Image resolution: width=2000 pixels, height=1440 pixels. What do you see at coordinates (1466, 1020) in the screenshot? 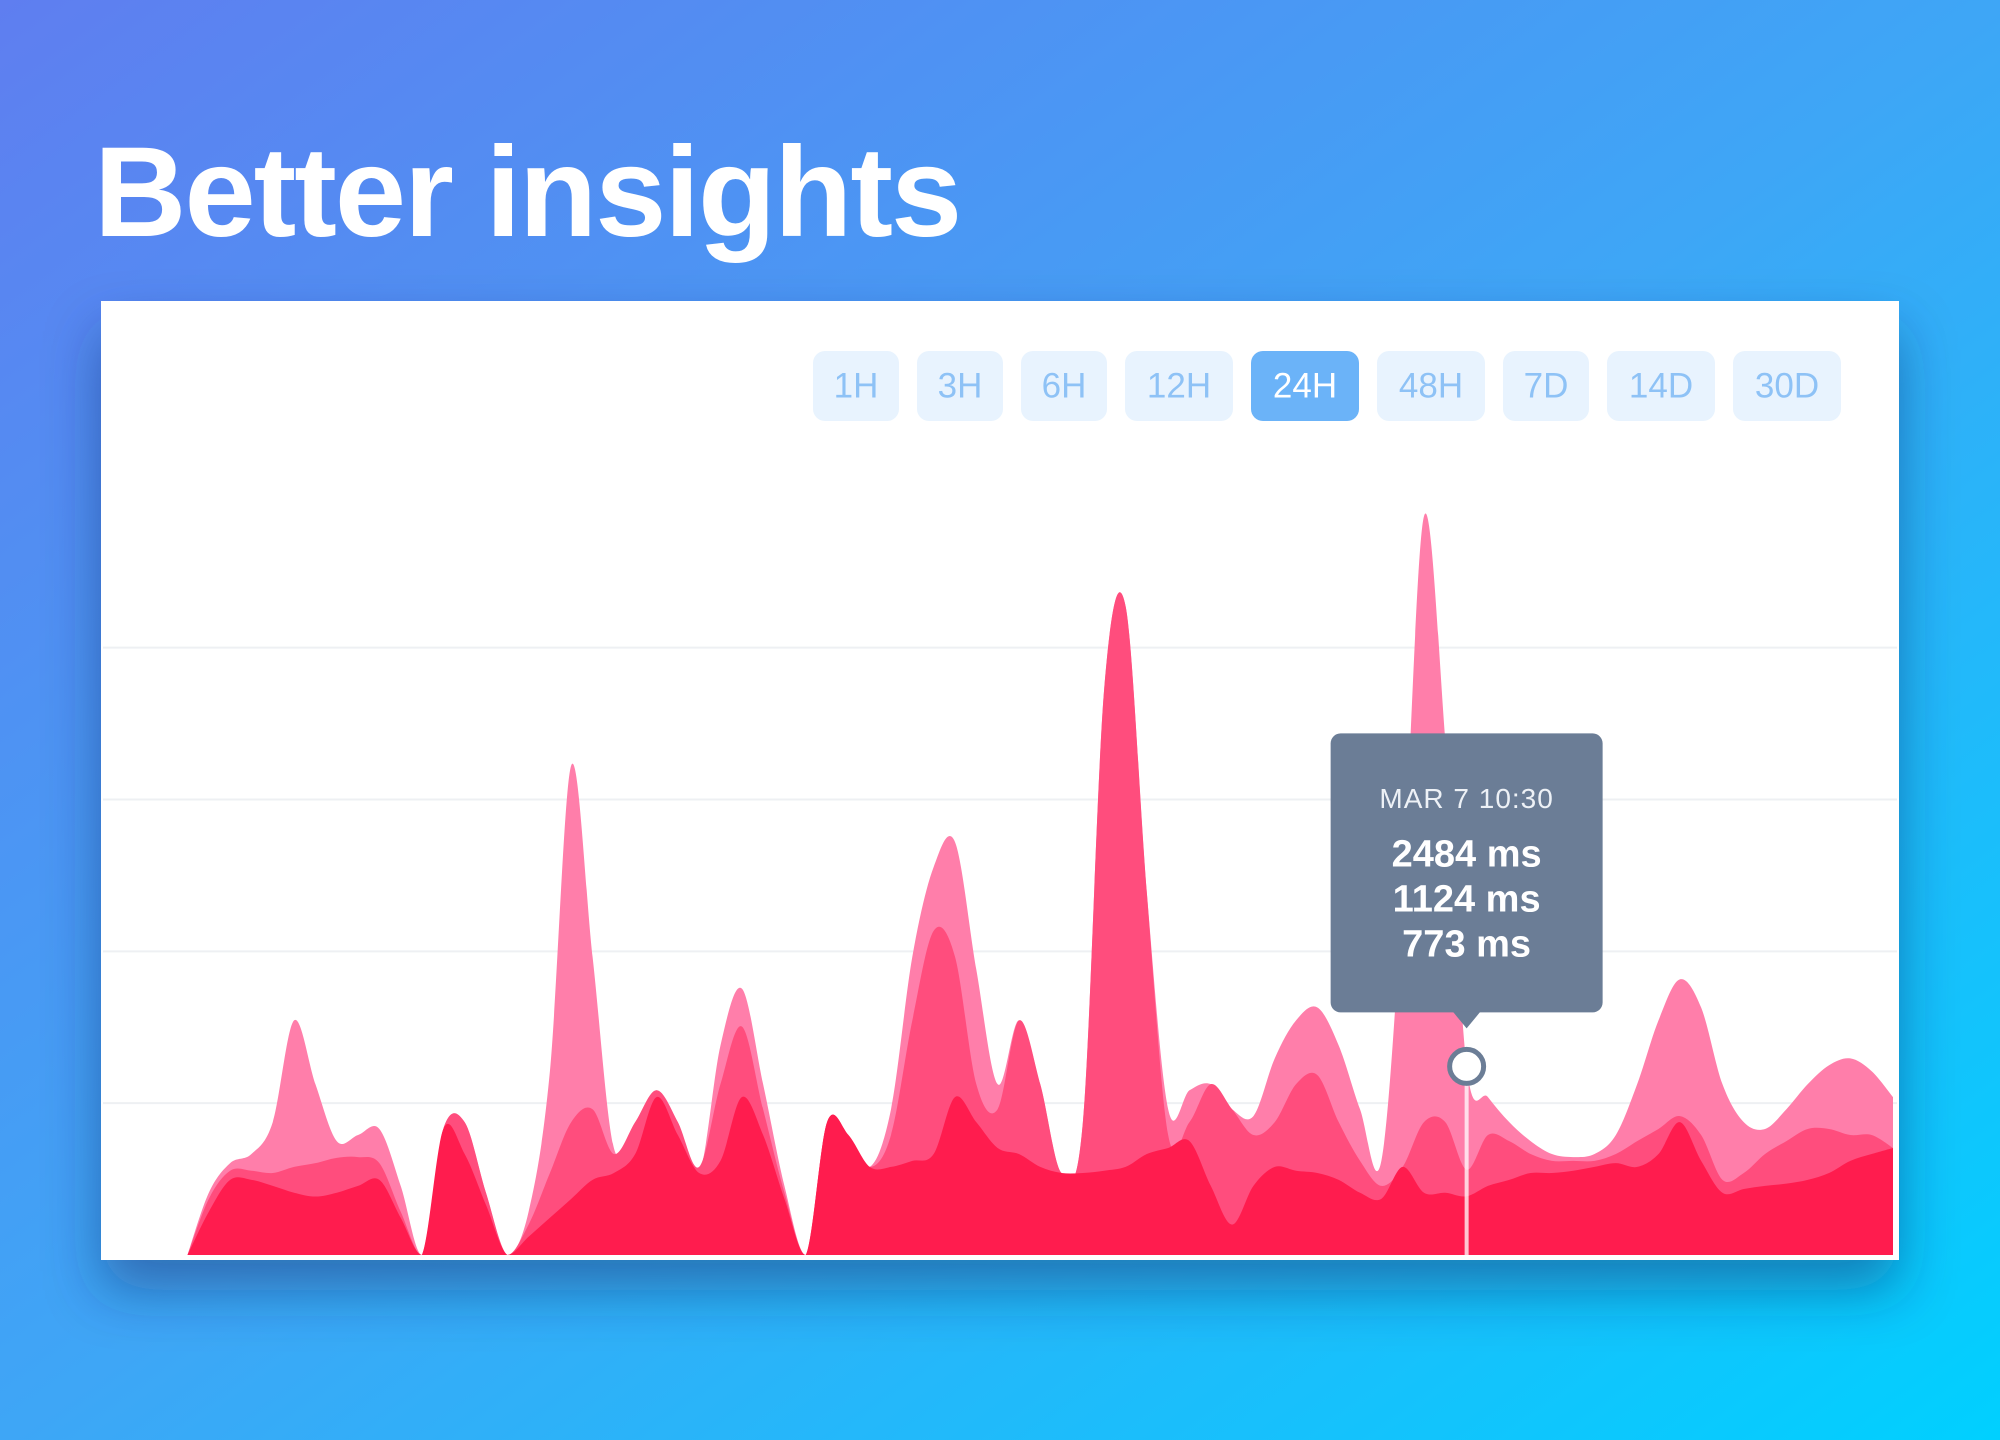
I see `tooltip-pointer` at bounding box center [1466, 1020].